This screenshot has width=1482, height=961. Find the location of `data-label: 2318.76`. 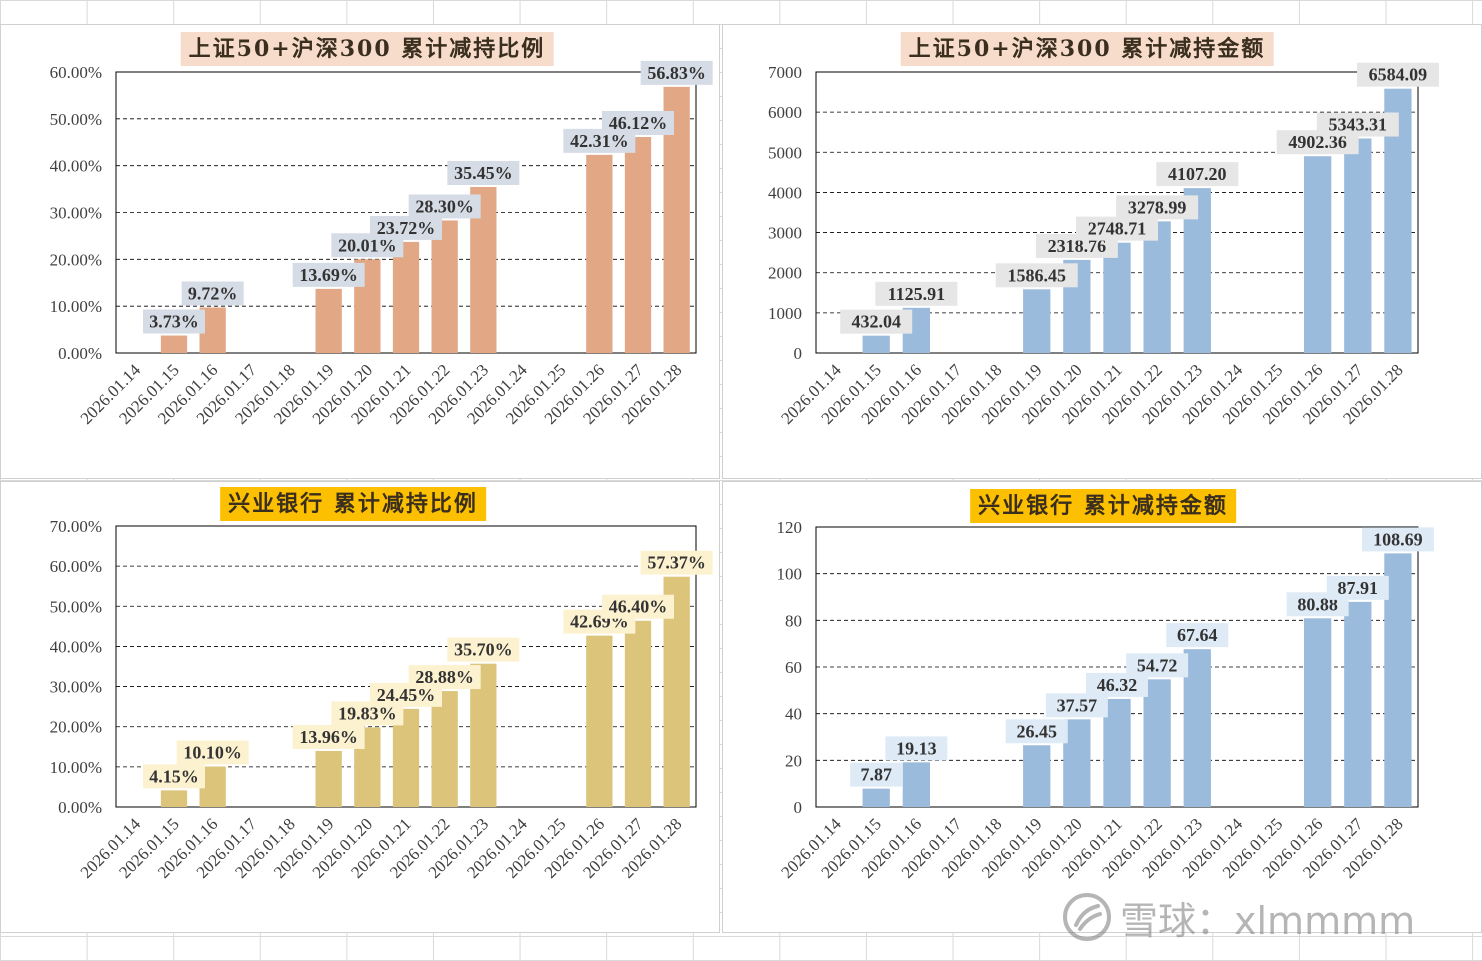

data-label: 2318.76 is located at coordinates (1077, 246).